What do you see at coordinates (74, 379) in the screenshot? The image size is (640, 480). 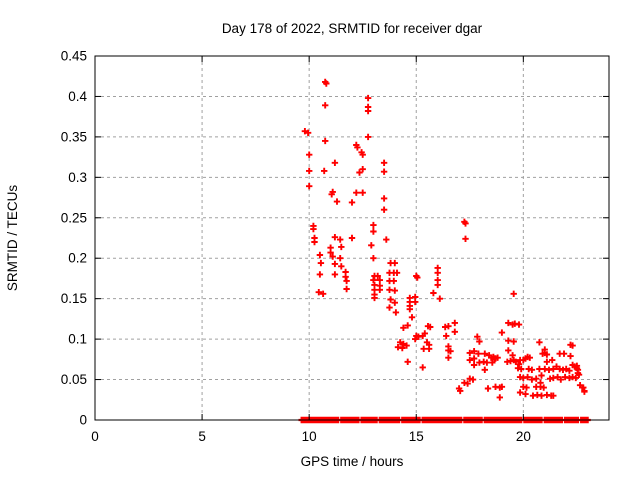 I see `y-tick-label: 0.05` at bounding box center [74, 379].